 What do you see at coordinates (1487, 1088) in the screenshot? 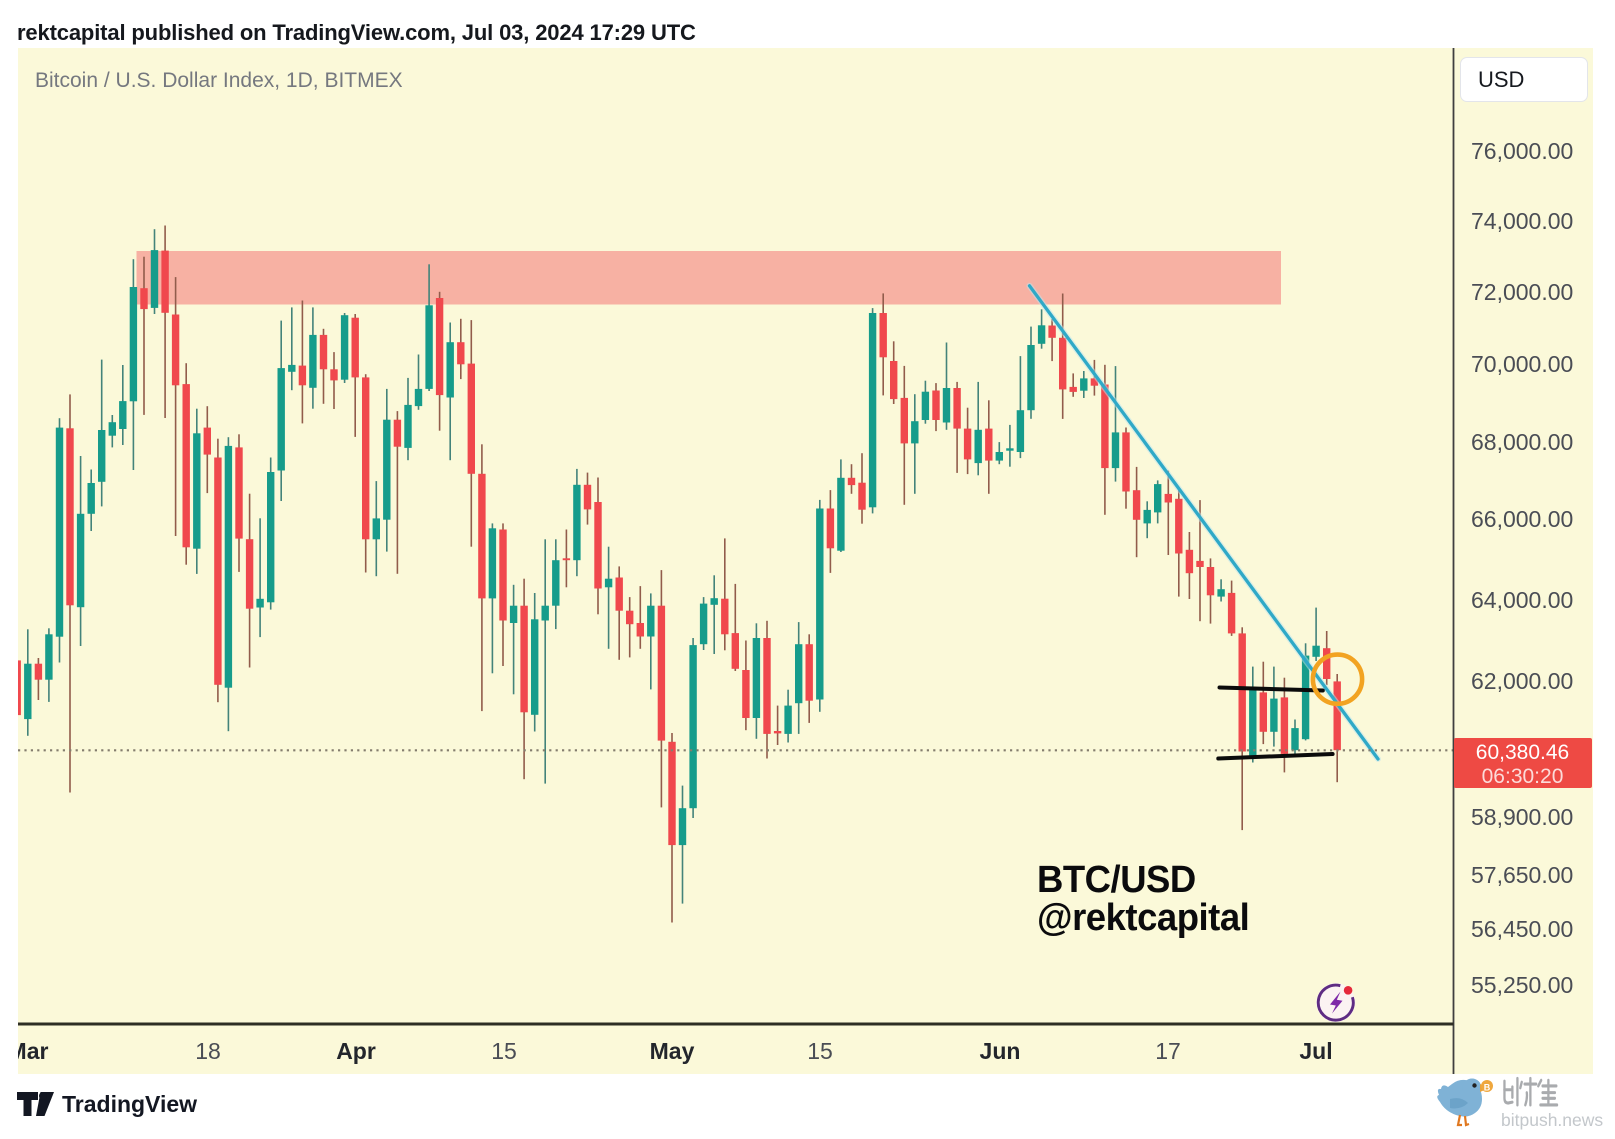
I see `svg-text: B` at bounding box center [1487, 1088].